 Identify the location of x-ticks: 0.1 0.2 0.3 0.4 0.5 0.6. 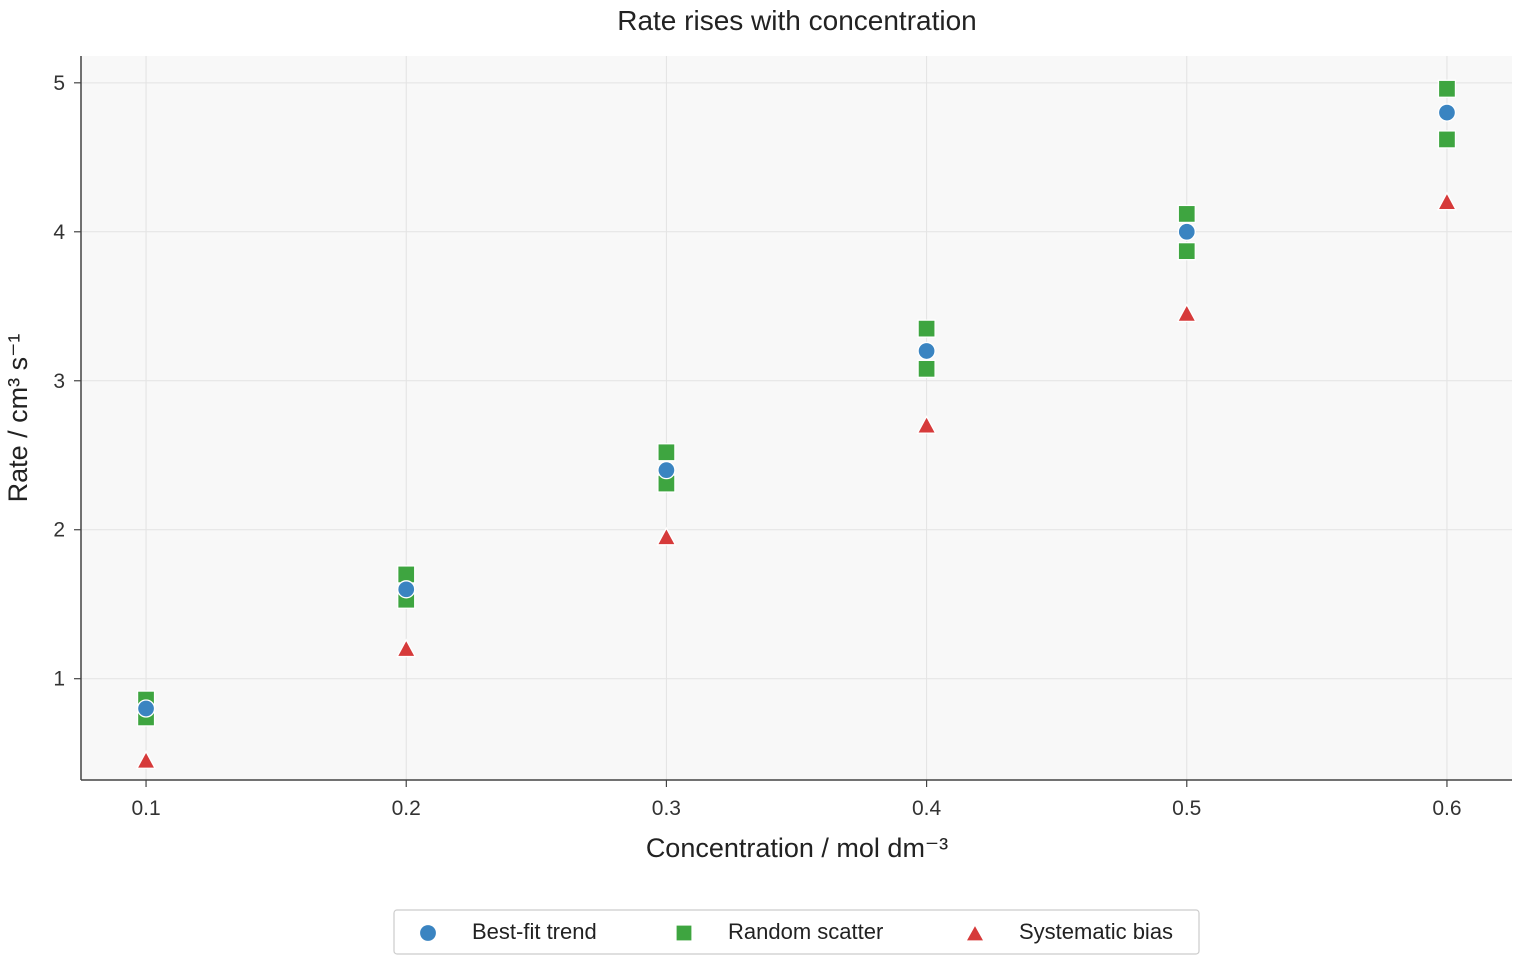
(796, 800).